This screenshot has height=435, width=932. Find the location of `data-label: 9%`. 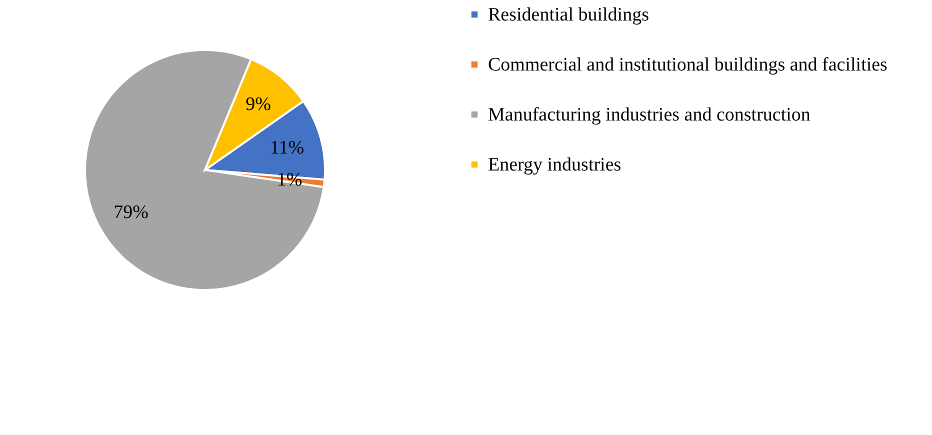

data-label: 9% is located at coordinates (259, 104).